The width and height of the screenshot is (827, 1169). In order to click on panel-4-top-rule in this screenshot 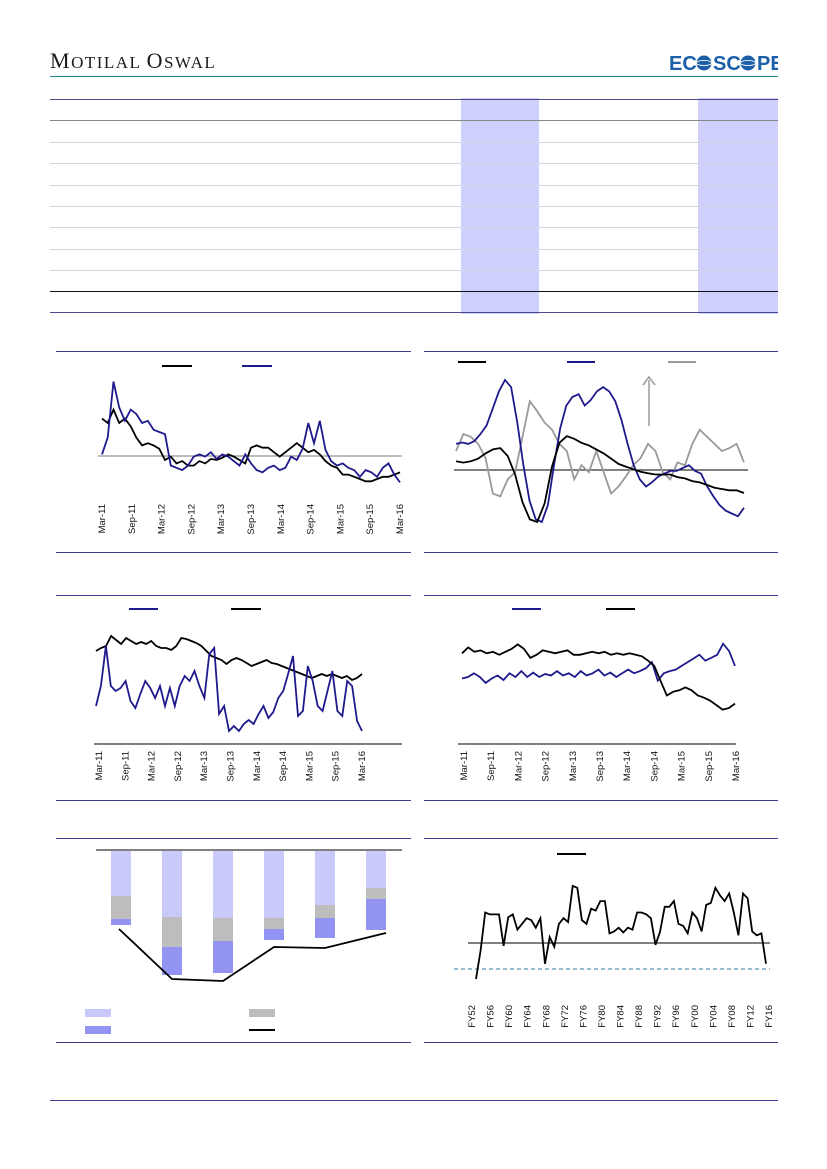, I will do `click(601, 595)`.